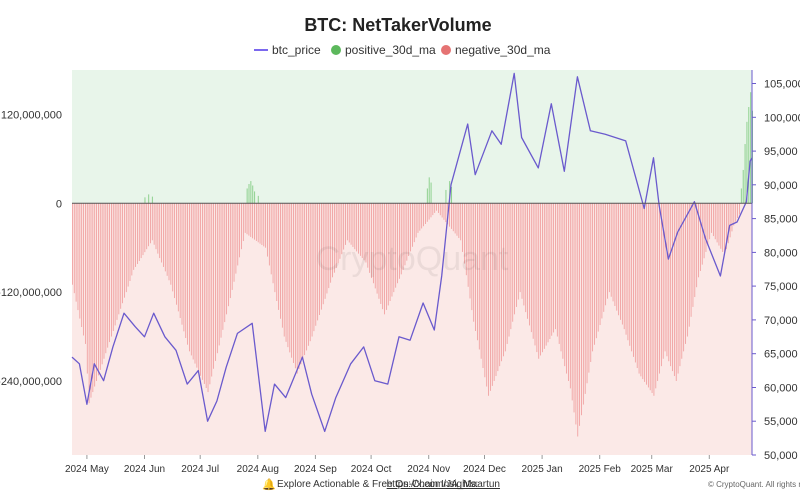 Image resolution: width=800 pixels, height=500 pixels. I want to click on x-tick-label: 2024 Oct, so click(371, 469).